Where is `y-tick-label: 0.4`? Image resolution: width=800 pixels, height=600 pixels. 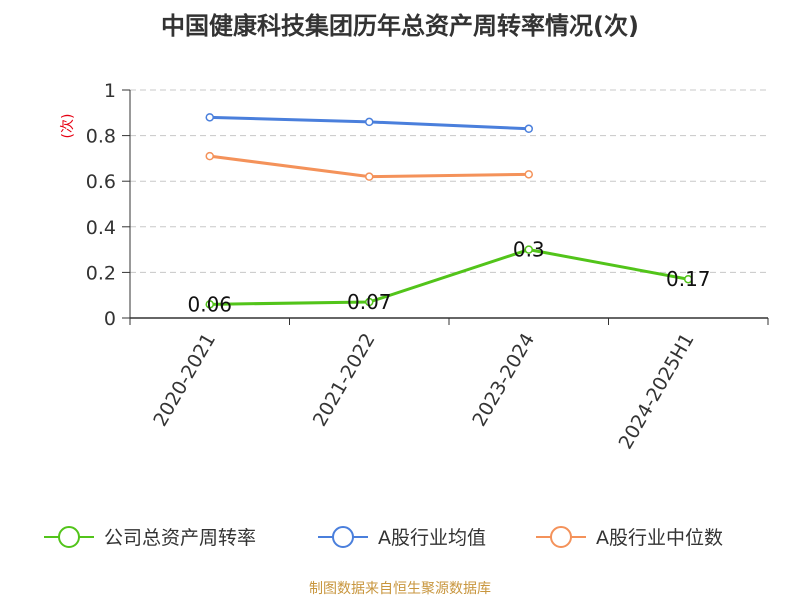
y-tick-label: 0.4 is located at coordinates (101, 228).